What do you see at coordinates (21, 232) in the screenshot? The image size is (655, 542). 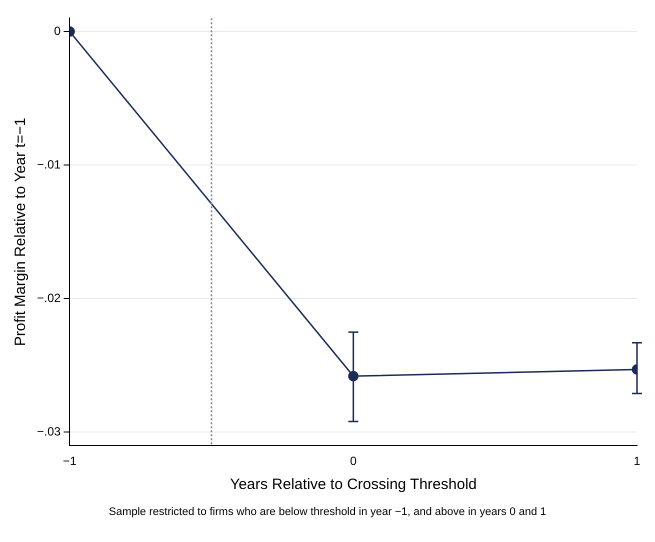 I see `y-axis-title: Profit Margin Relative to Year t=−1` at bounding box center [21, 232].